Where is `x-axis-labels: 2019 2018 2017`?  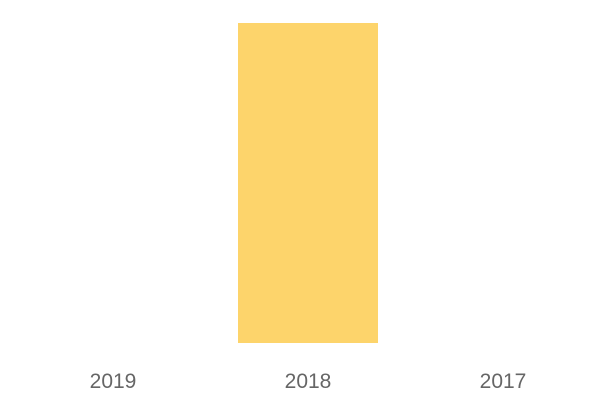 x-axis-labels: 2019 2018 2017 is located at coordinates (308, 381).